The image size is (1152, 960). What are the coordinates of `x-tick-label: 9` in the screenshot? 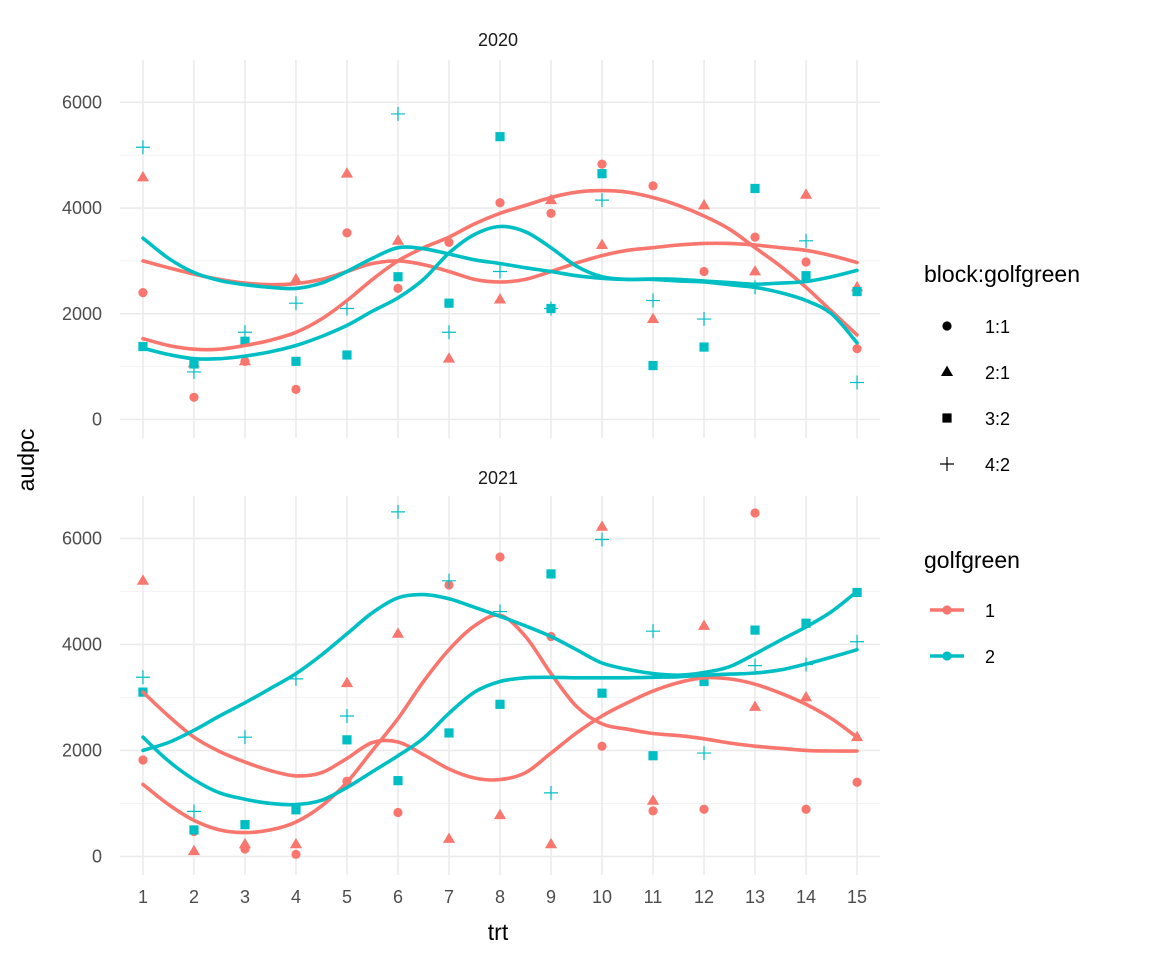 It's located at (551, 897).